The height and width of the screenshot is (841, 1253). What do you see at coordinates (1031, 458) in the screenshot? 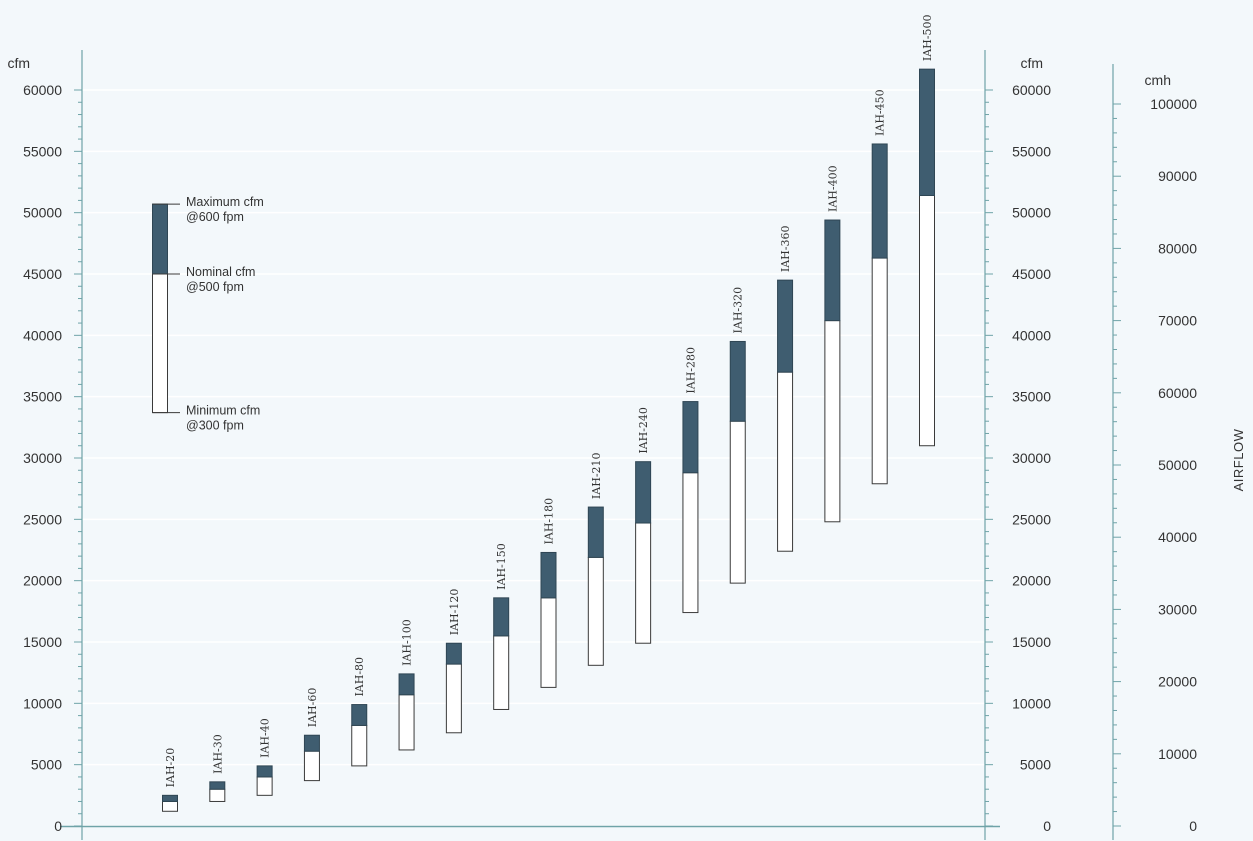
I see `right-inner-axis-tick-label: 30000` at bounding box center [1031, 458].